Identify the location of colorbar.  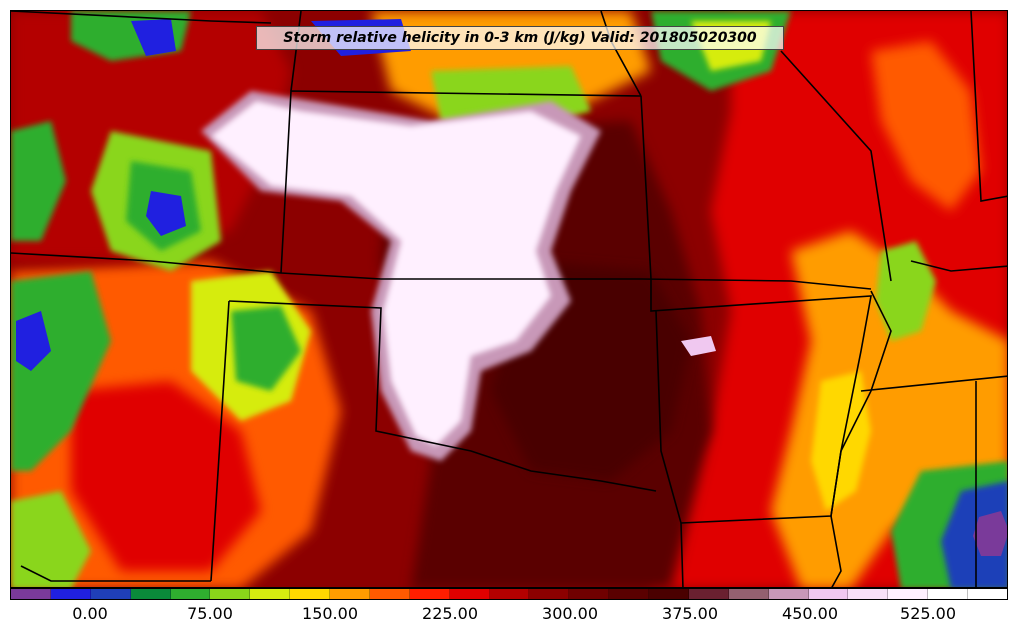
(509, 594).